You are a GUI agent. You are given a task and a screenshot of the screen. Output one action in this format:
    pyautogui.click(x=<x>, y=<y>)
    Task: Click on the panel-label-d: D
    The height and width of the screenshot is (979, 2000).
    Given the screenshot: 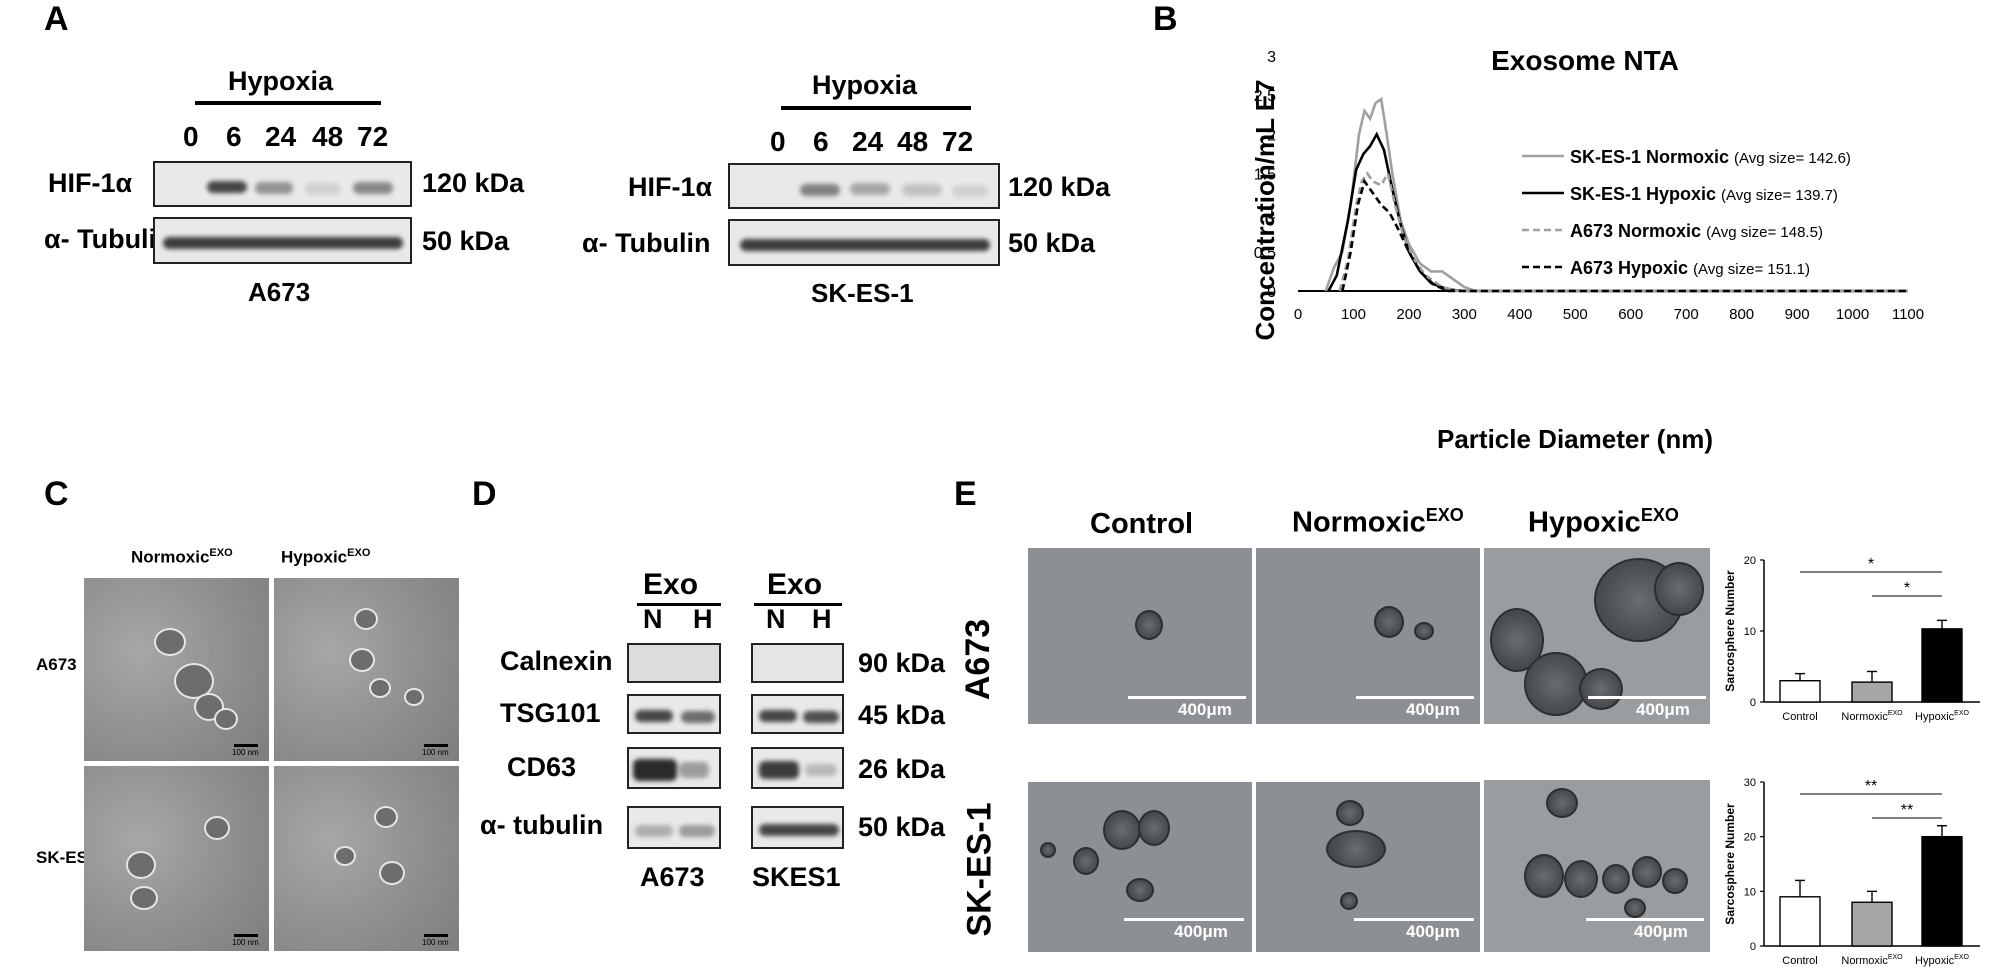 What is the action you would take?
    pyautogui.click(x=484, y=494)
    